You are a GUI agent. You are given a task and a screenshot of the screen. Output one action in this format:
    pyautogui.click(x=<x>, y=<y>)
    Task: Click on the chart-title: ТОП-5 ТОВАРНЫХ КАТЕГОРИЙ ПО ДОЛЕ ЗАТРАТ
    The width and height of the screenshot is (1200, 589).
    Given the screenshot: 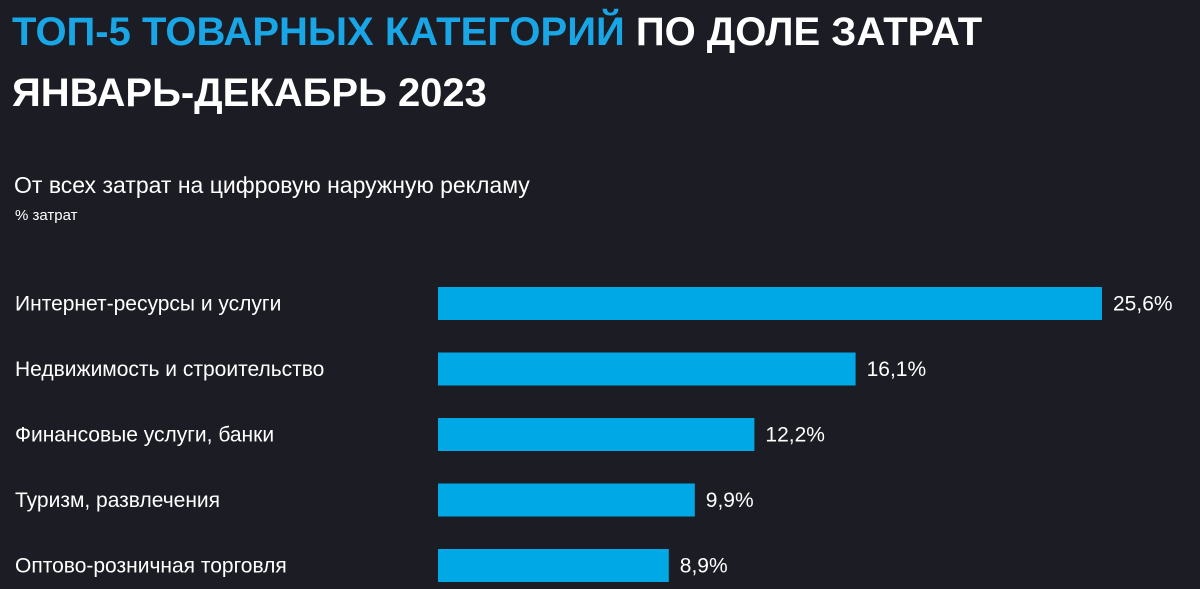 What is the action you would take?
    pyautogui.click(x=497, y=32)
    